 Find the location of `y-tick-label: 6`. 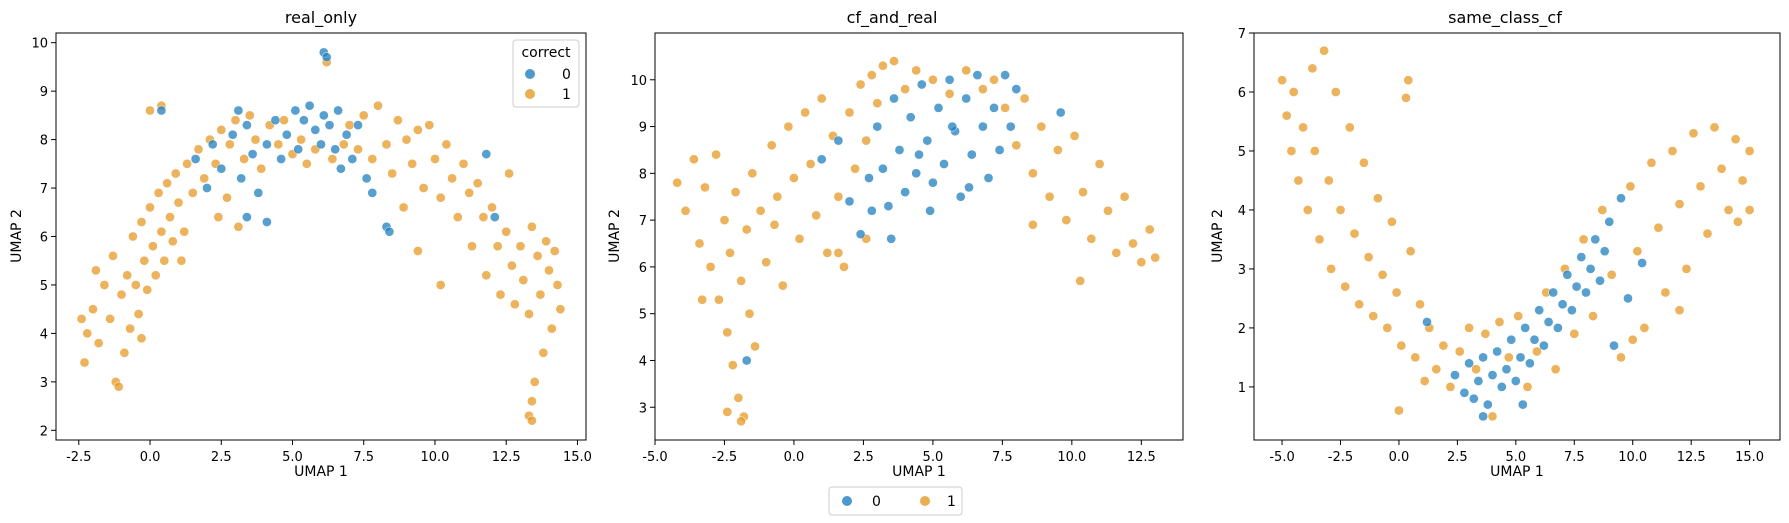

y-tick-label: 6 is located at coordinates (643, 268).